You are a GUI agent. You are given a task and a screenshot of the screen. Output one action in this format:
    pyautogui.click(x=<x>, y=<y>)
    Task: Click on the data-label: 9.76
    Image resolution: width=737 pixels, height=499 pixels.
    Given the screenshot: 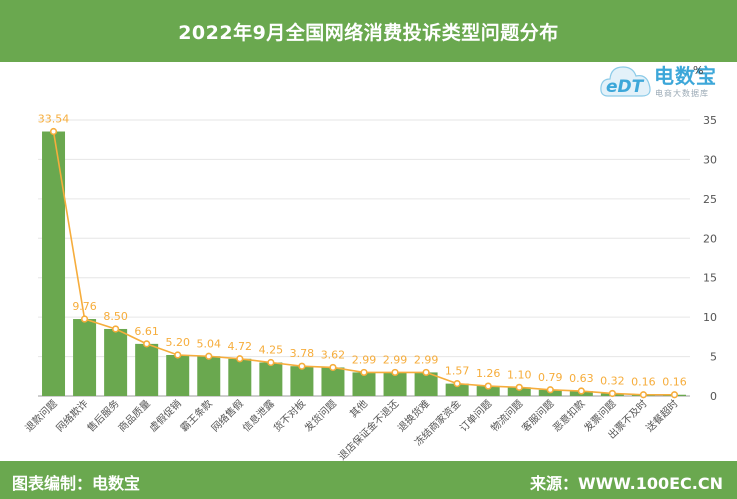 What is the action you would take?
    pyautogui.click(x=84, y=306)
    